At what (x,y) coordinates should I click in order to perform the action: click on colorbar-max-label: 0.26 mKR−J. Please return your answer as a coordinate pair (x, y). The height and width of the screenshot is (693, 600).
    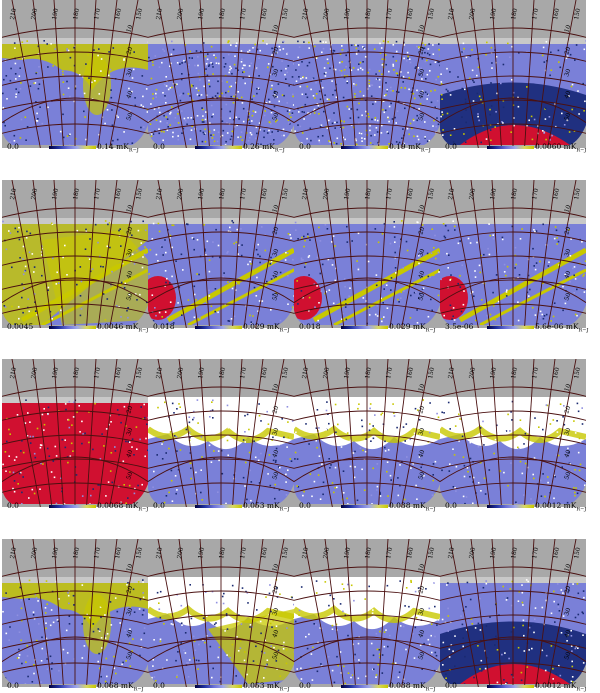
    Looking at the image, I should click on (264, 148).